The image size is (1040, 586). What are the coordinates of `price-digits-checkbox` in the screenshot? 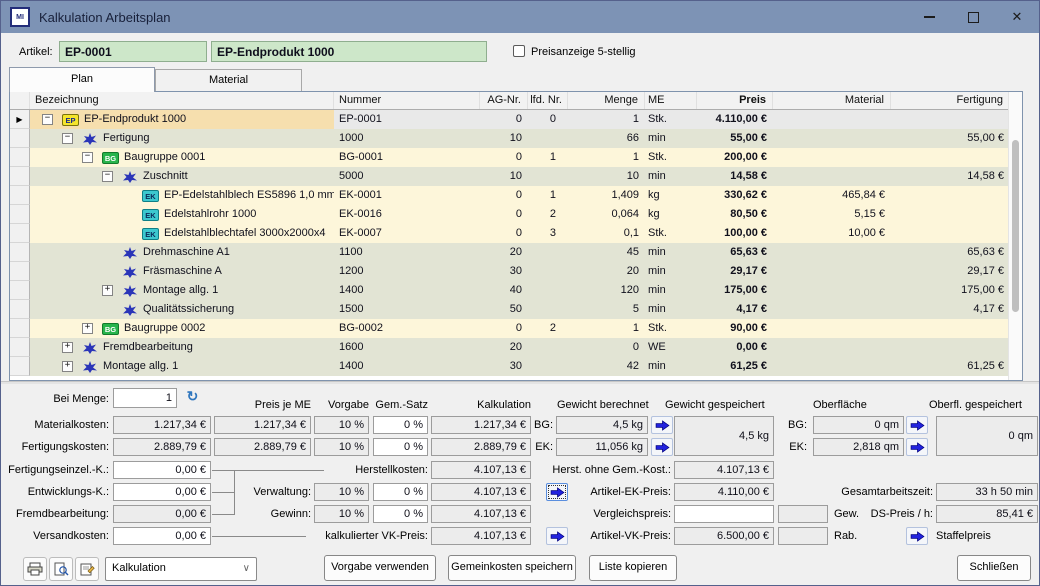 It's located at (519, 51).